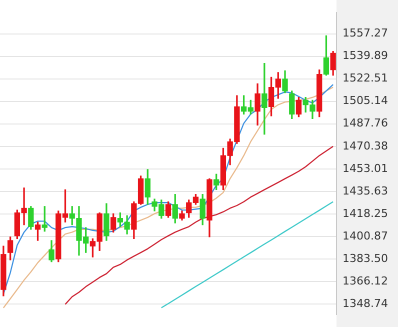 The height and width of the screenshot is (327, 398). I want to click on y-tick-label: 1348.74, so click(365, 303).